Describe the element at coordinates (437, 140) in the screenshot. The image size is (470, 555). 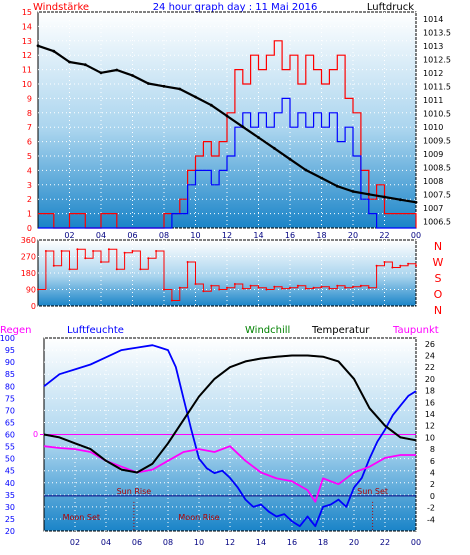
I see `pressure-tick-label: 1009.5` at that location.